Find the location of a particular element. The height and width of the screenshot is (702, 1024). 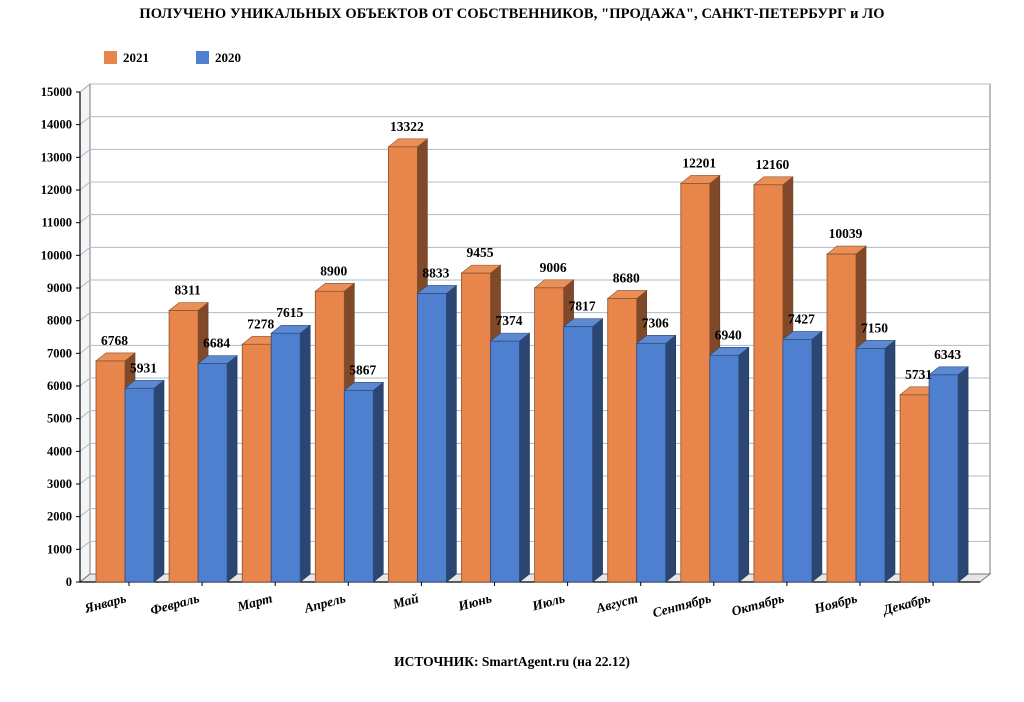

x-tick-label: Май is located at coordinates (405, 601).